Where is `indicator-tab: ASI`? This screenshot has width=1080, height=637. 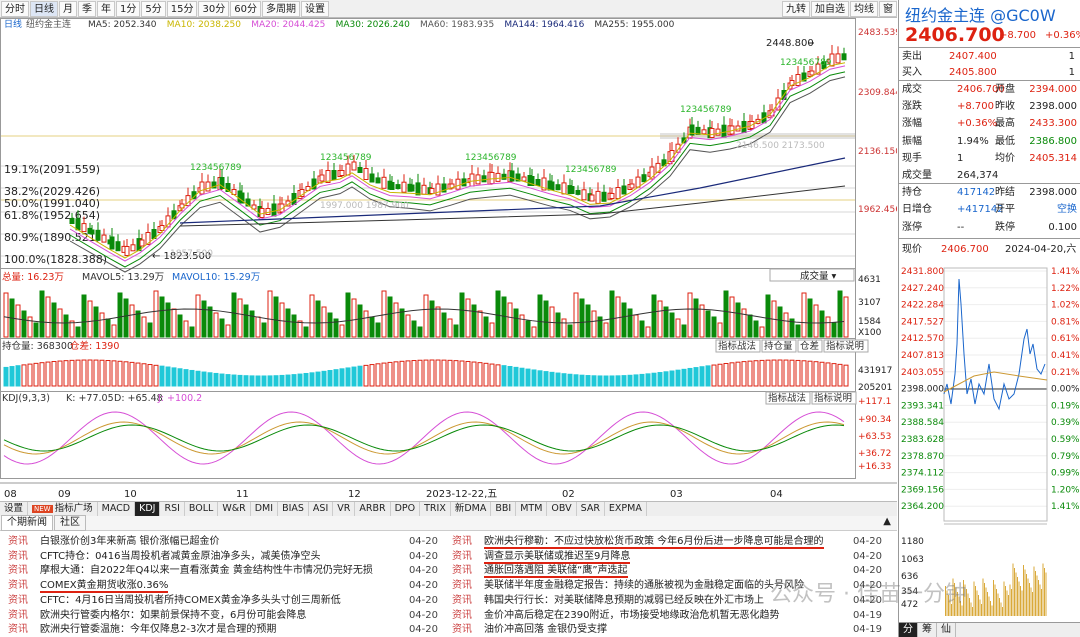
indicator-tab: ASI is located at coordinates (321, 509).